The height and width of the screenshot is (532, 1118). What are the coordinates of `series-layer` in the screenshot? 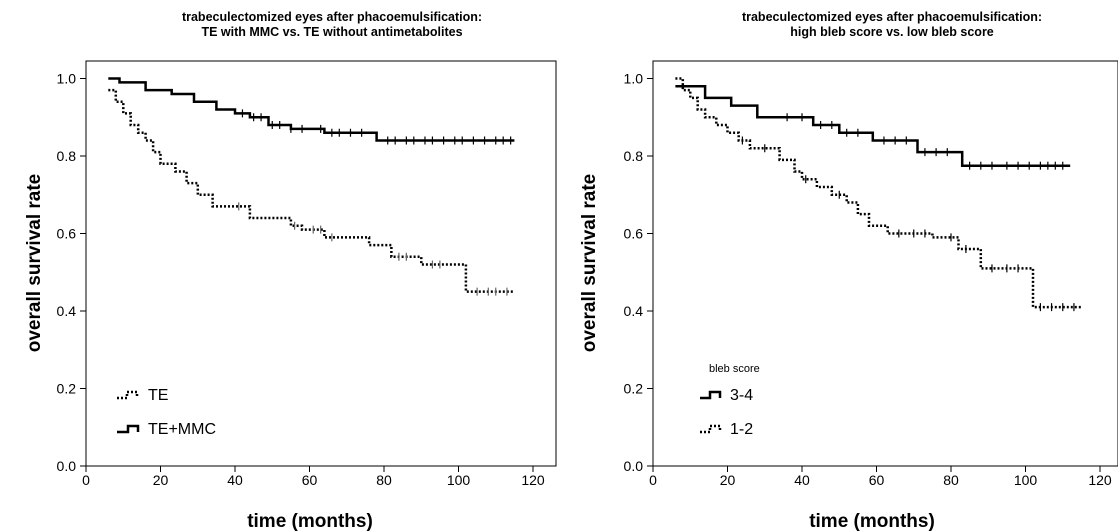 It's located at (311, 186).